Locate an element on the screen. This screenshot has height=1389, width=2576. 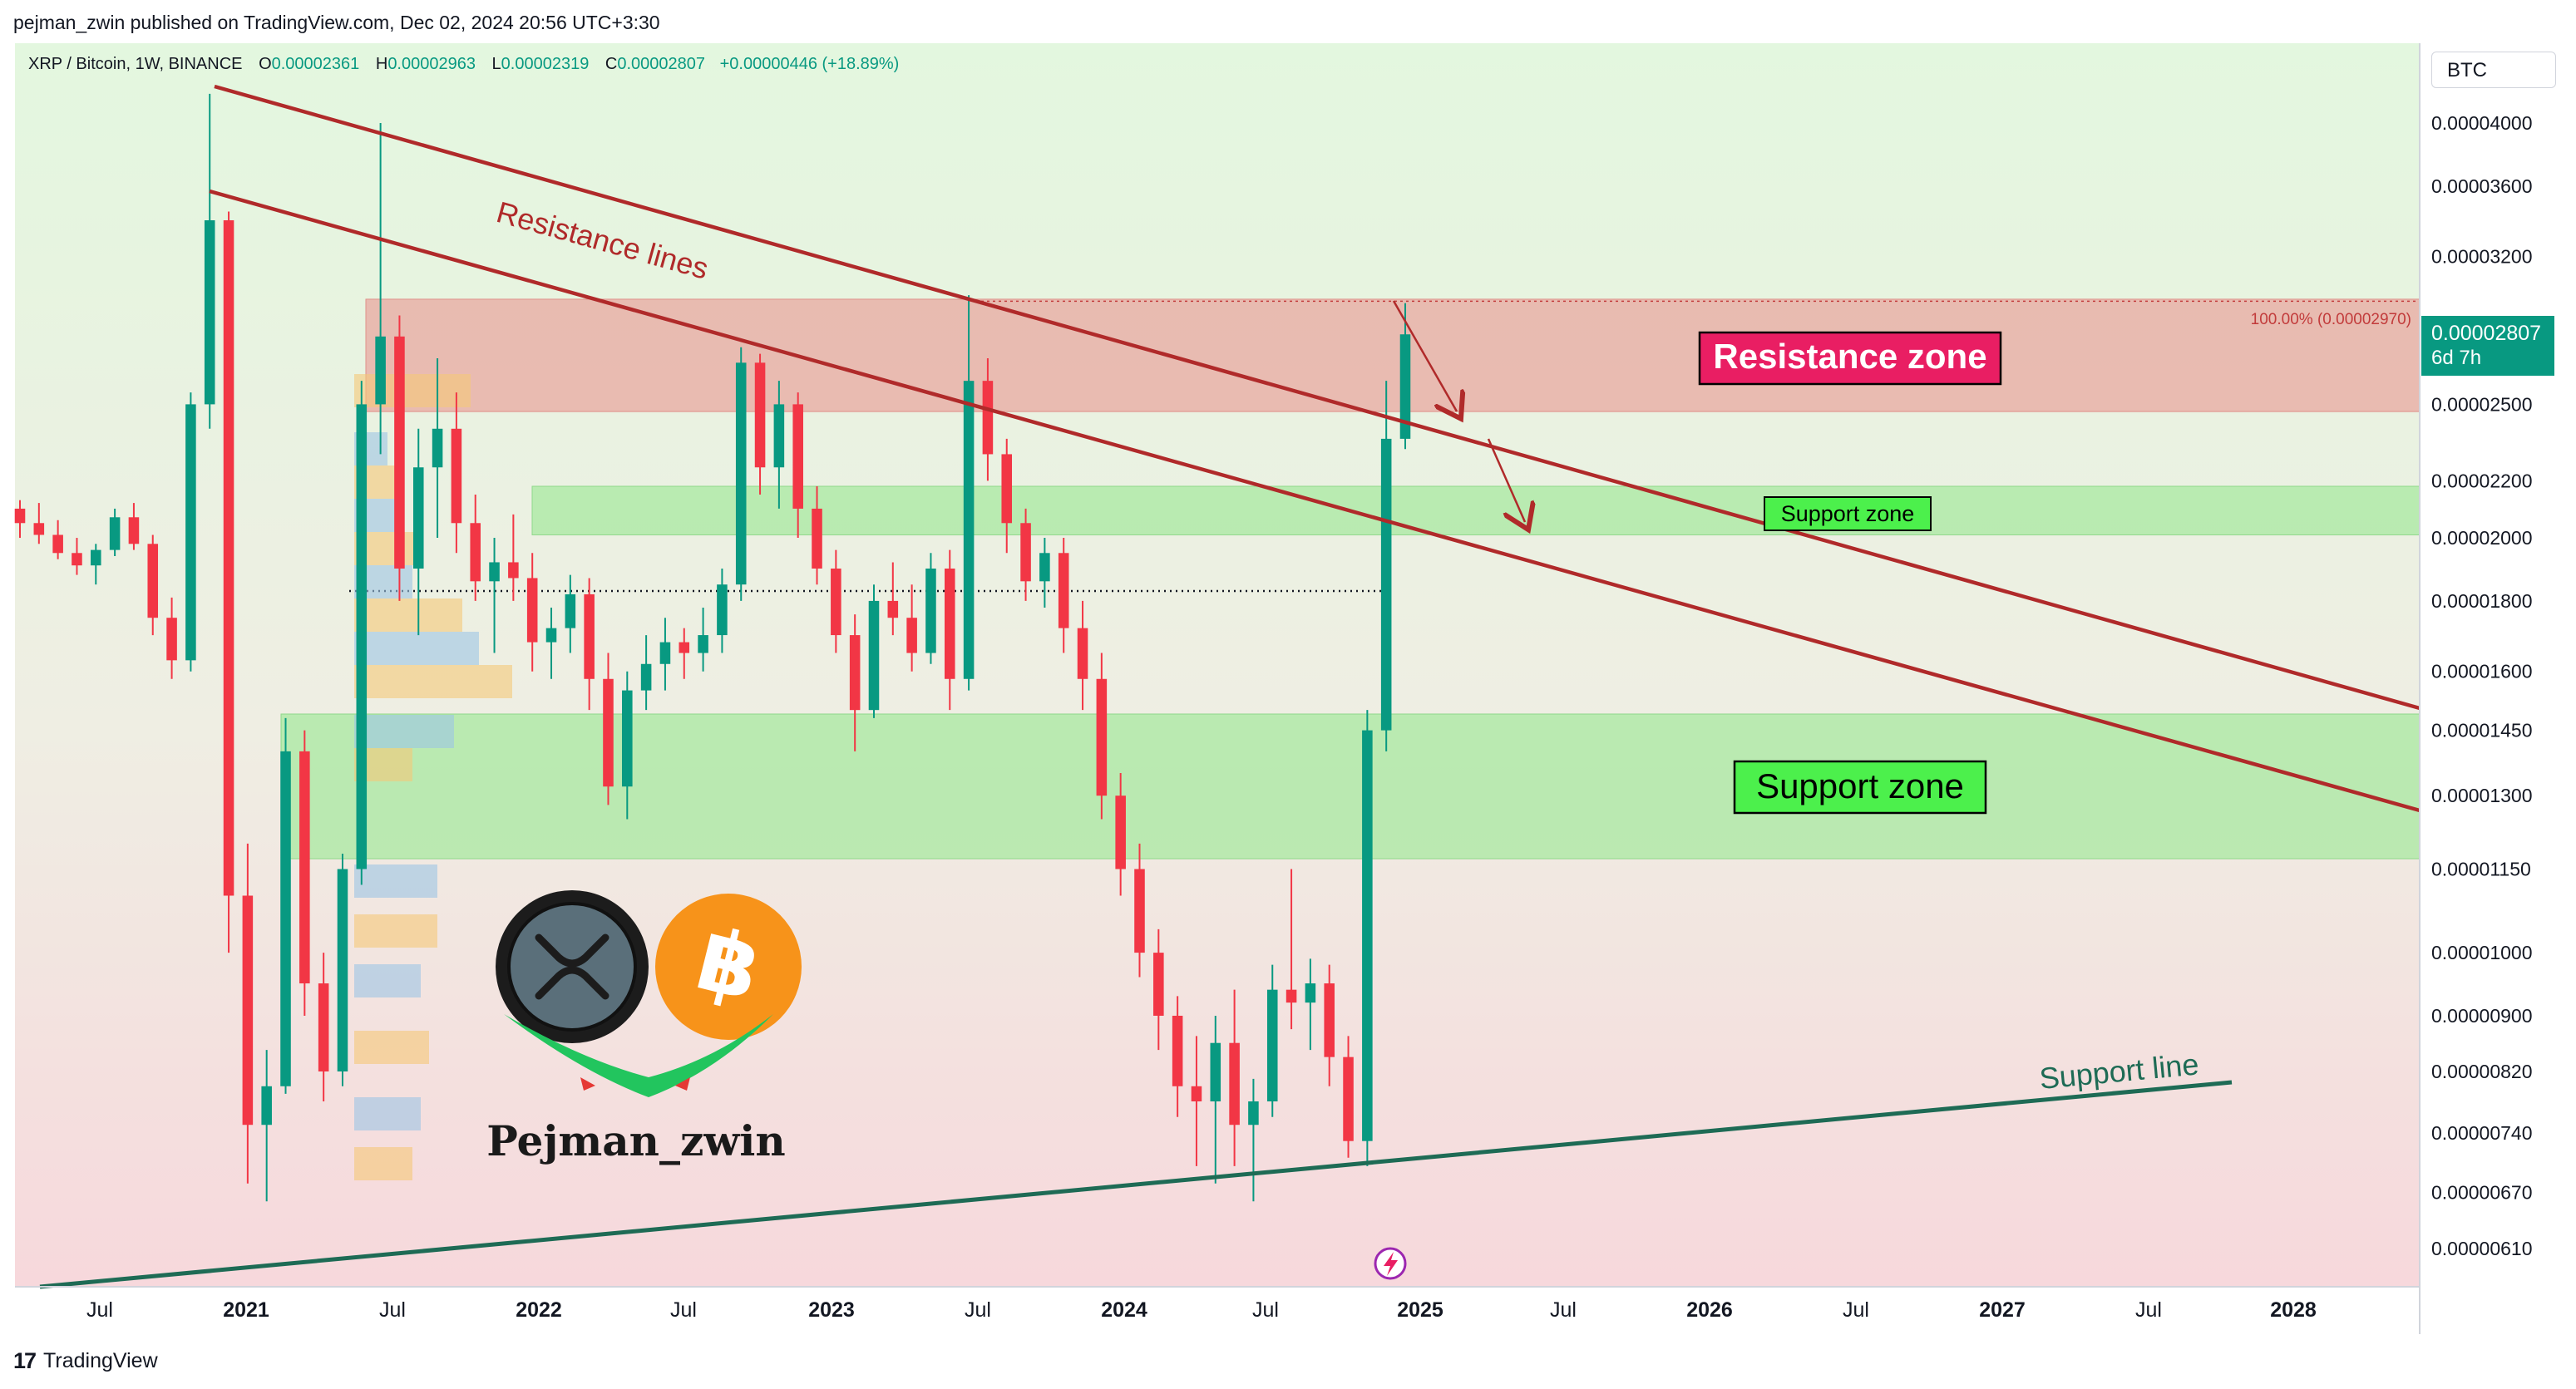
time-tick-label: 2027 is located at coordinates (2003, 1310).